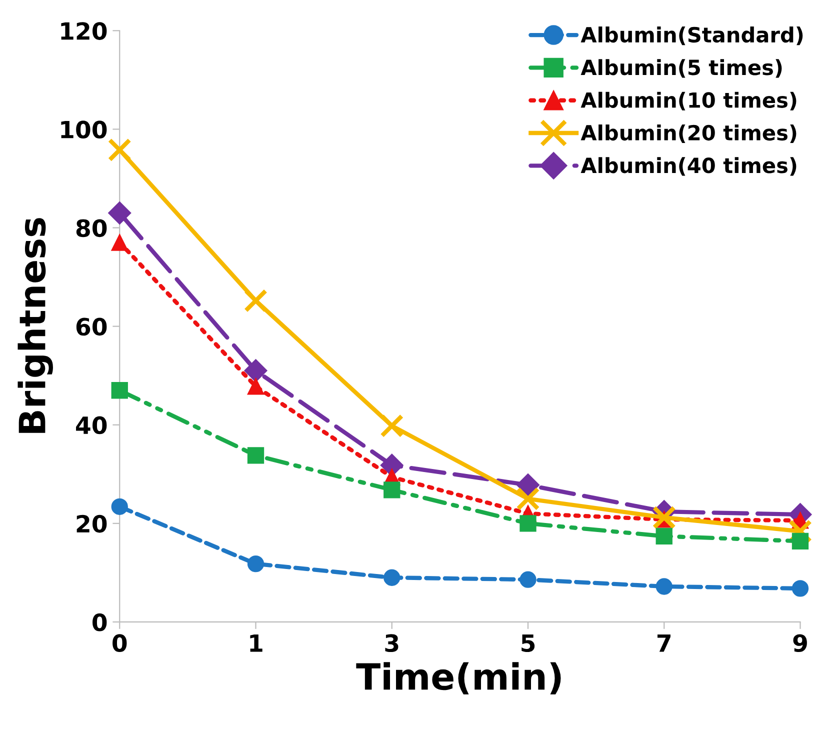  What do you see at coordinates (681, 68) in the screenshot?
I see `legend-label: Albumin(5 times)` at bounding box center [681, 68].